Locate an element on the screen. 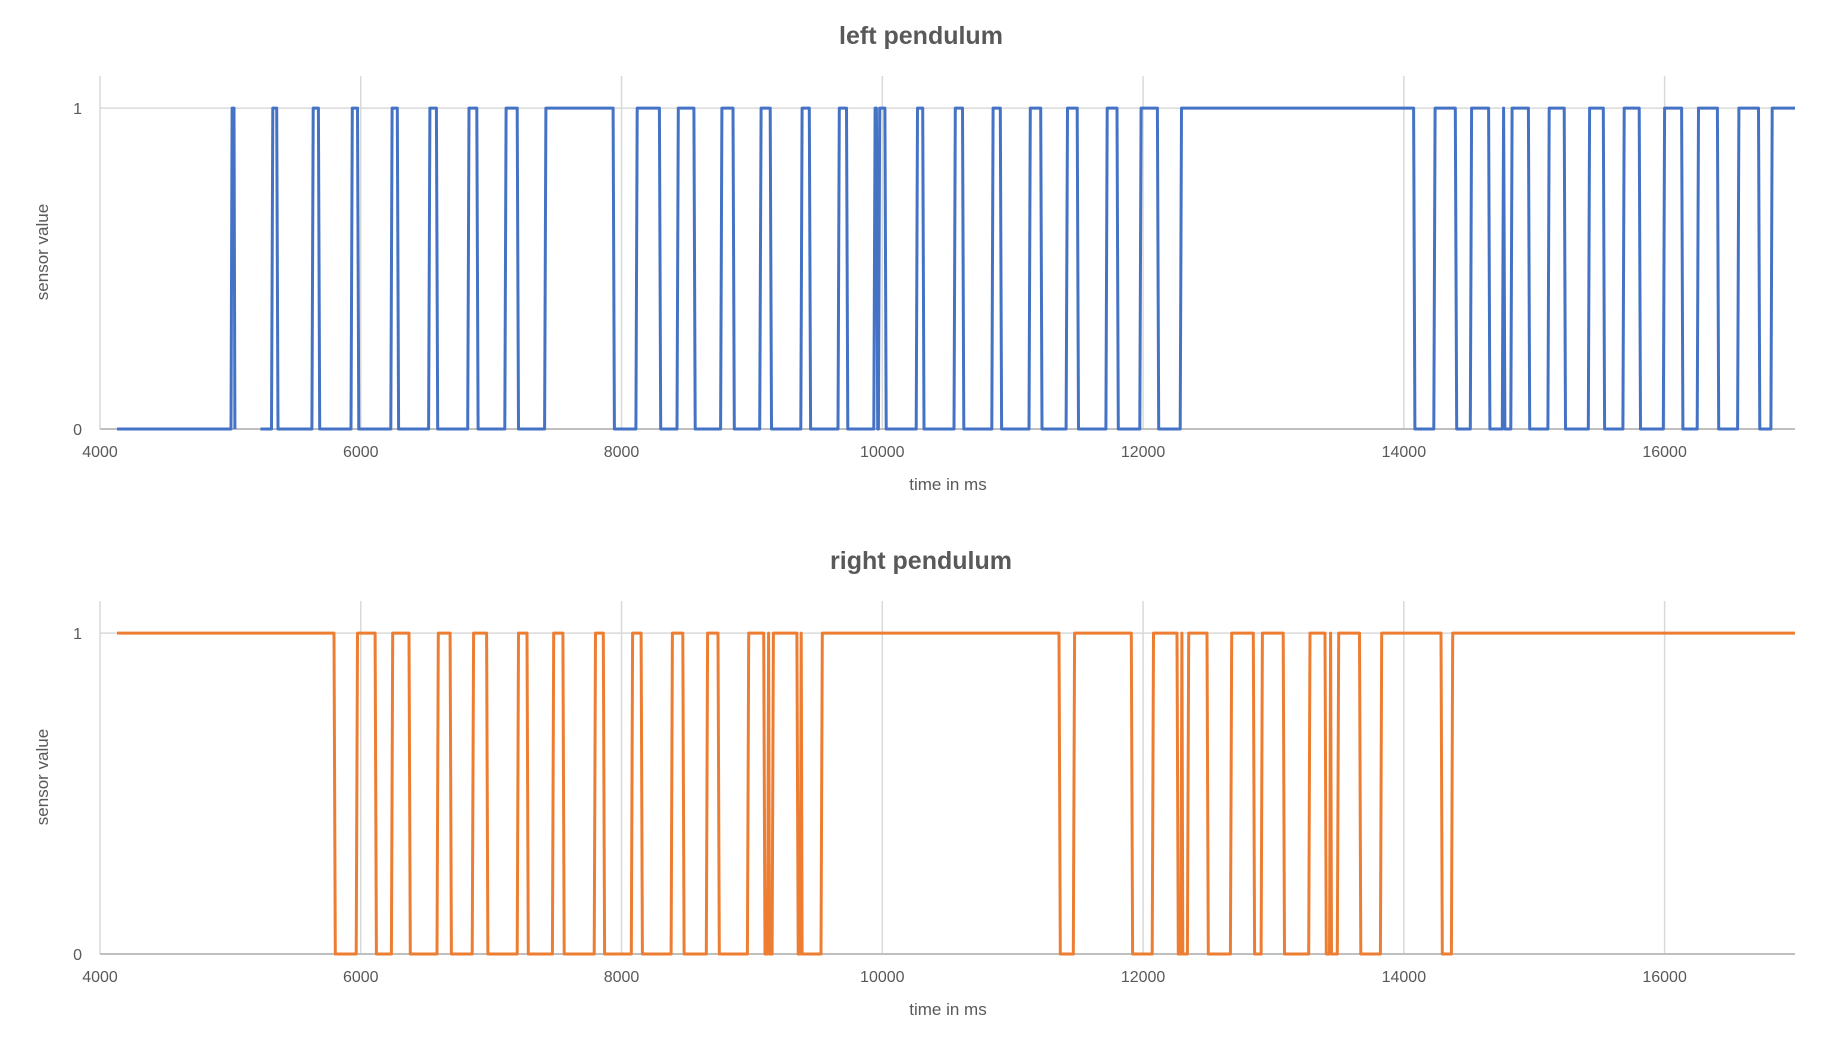 Image resolution: width=1842 pixels, height=1047 pixels. chart-title: left pendulum is located at coordinates (921, 36).